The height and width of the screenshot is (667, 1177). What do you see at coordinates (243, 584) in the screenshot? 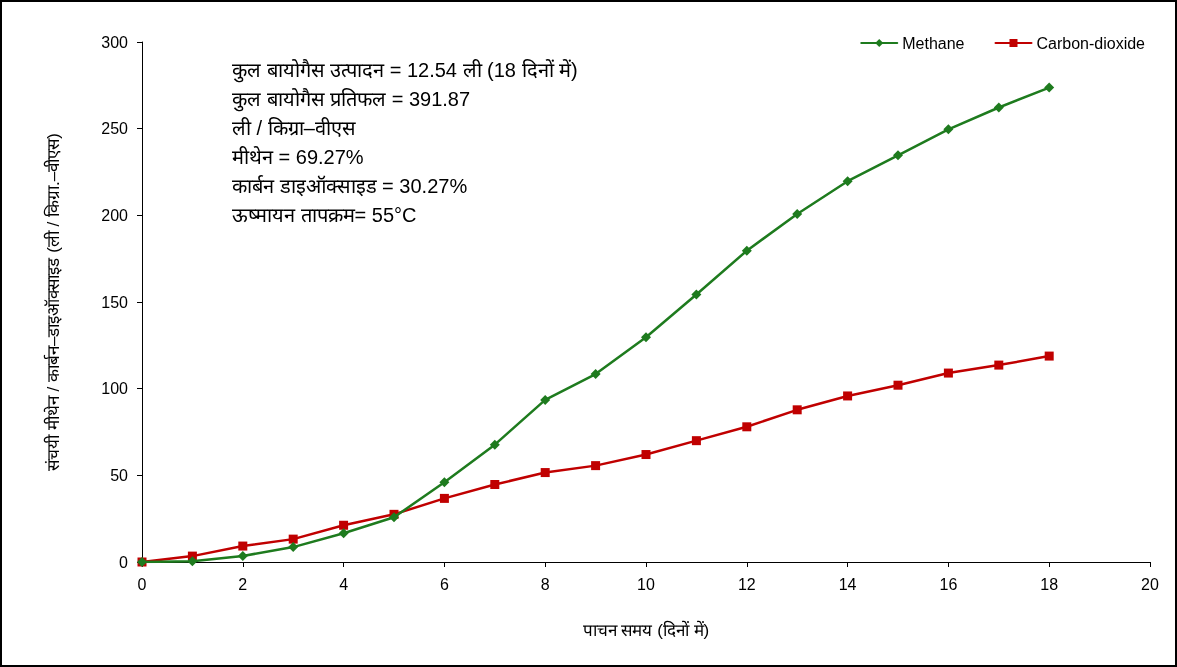
I see `x-tick-label: 2` at bounding box center [243, 584].